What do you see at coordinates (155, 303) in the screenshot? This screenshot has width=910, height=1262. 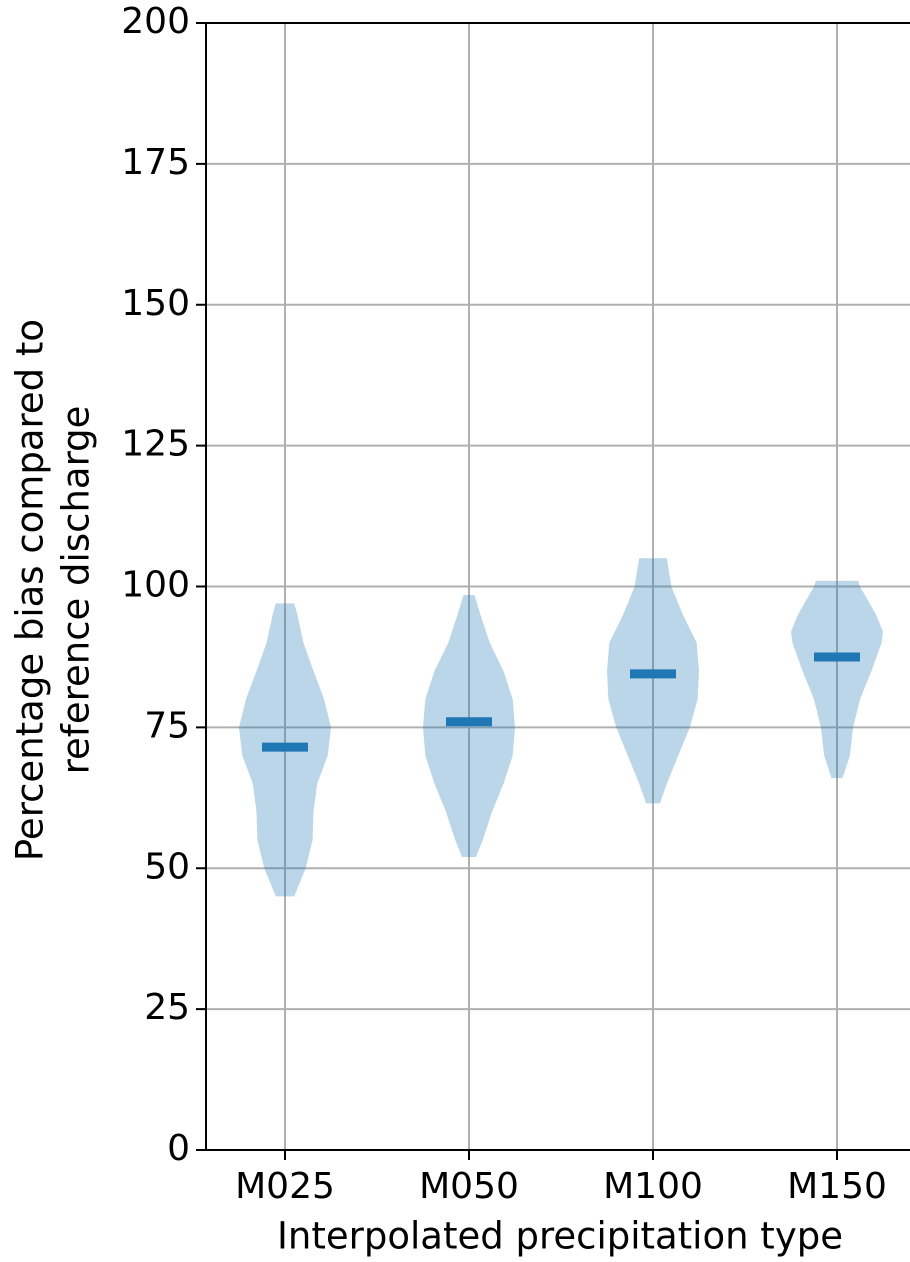 I see `y-tick-label: 150` at bounding box center [155, 303].